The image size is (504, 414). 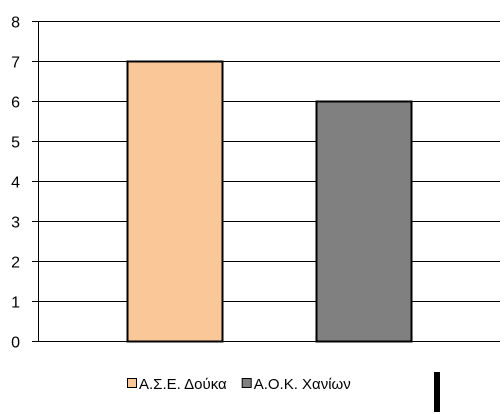 I want to click on legend-label: Α.Ο.Κ. Χανίων, so click(x=302, y=384).